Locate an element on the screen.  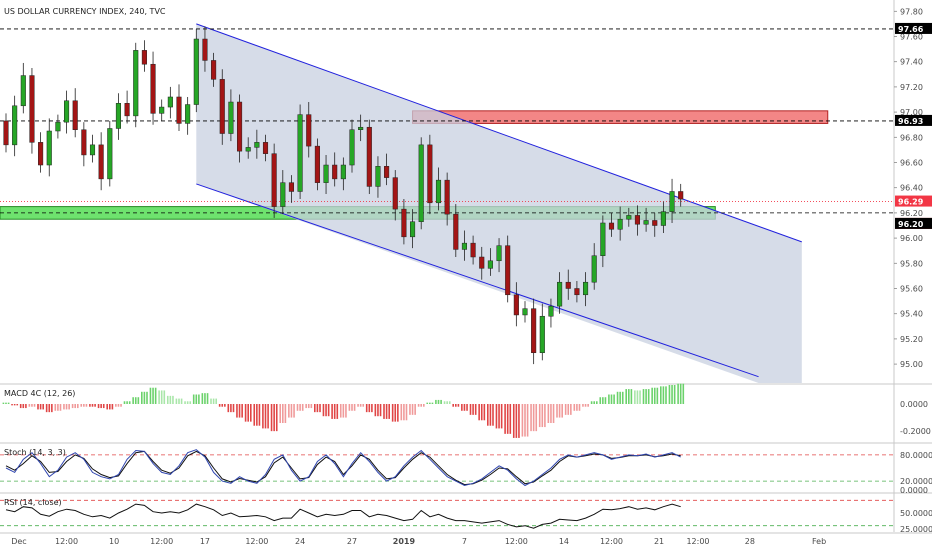
macd-tick-label: -0.2000 is located at coordinates (915, 431).